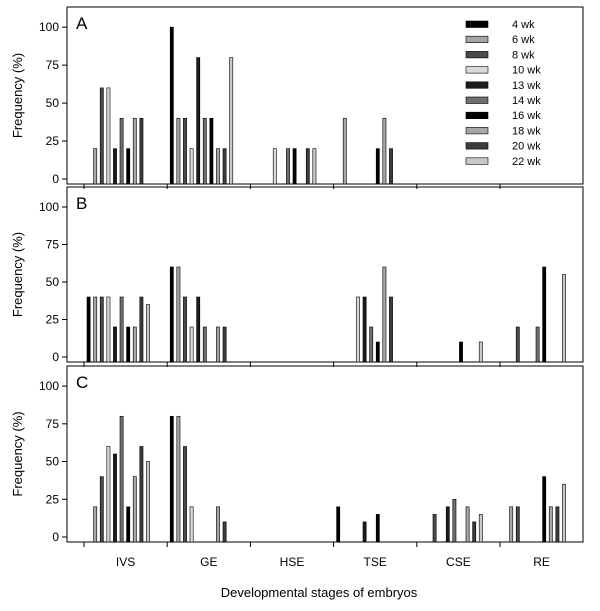 This screenshot has height=611, width=600. Describe the element at coordinates (391, 329) in the screenshot. I see `bar-b-tse-s9` at that location.